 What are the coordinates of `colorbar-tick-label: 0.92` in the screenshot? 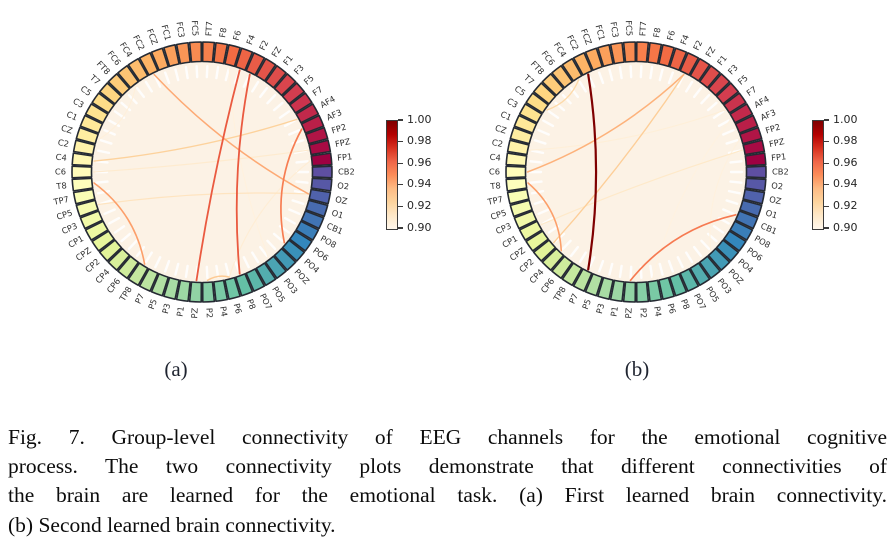 It's located at (845, 205).